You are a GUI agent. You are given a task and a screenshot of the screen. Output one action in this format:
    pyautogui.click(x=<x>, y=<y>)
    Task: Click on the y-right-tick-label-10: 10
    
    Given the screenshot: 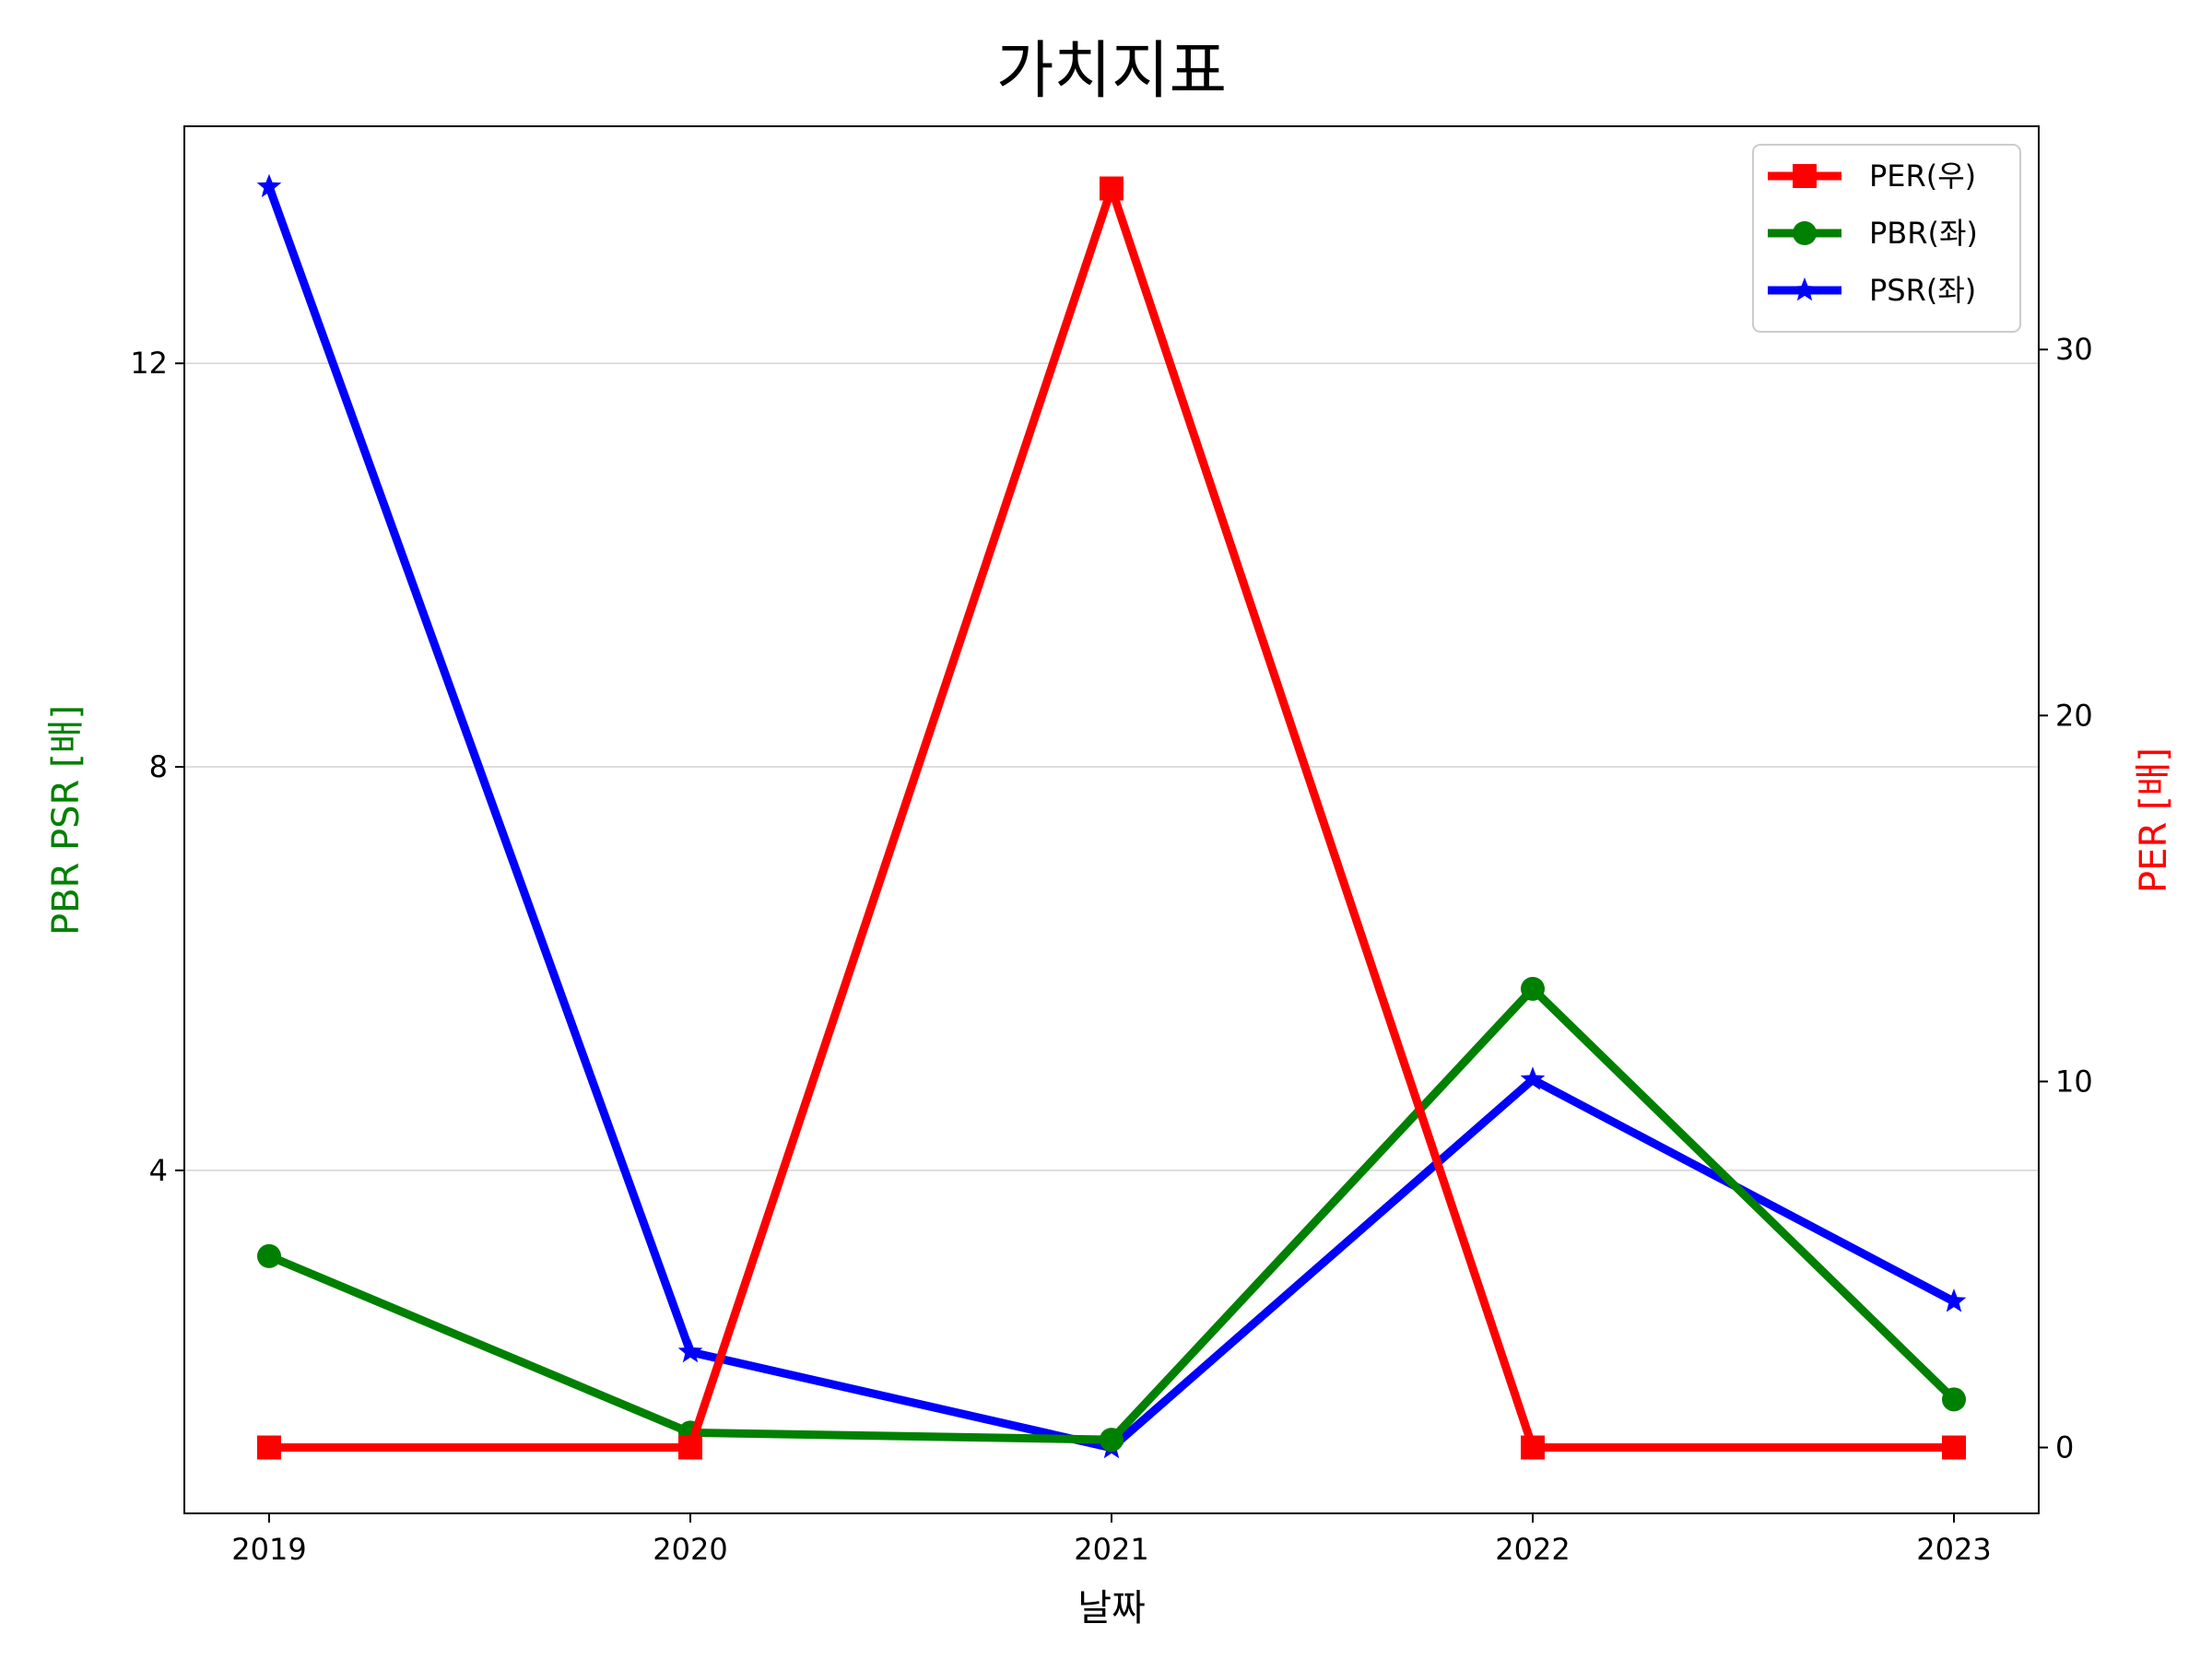 What is the action you would take?
    pyautogui.click(x=2074, y=1081)
    